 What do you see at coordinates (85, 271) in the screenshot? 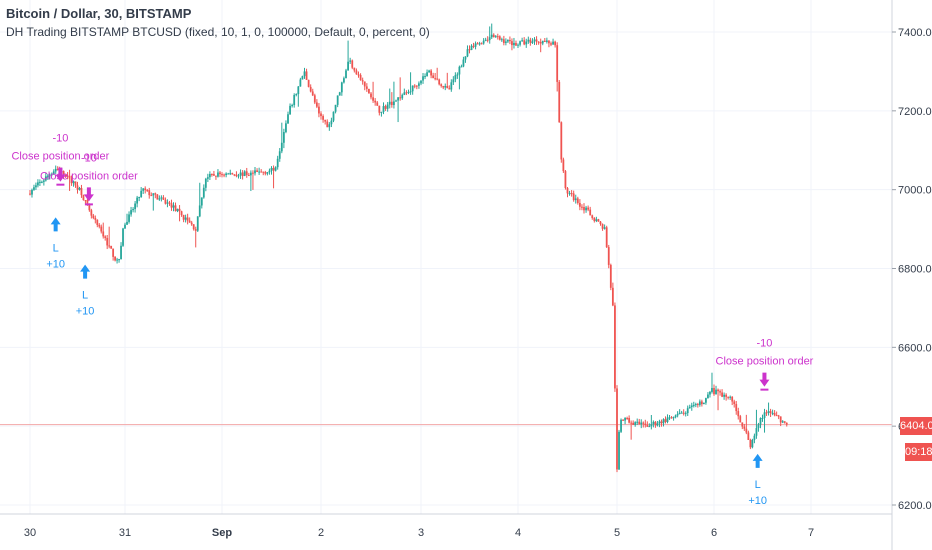
I see `long-entry-arrow-icon` at bounding box center [85, 271].